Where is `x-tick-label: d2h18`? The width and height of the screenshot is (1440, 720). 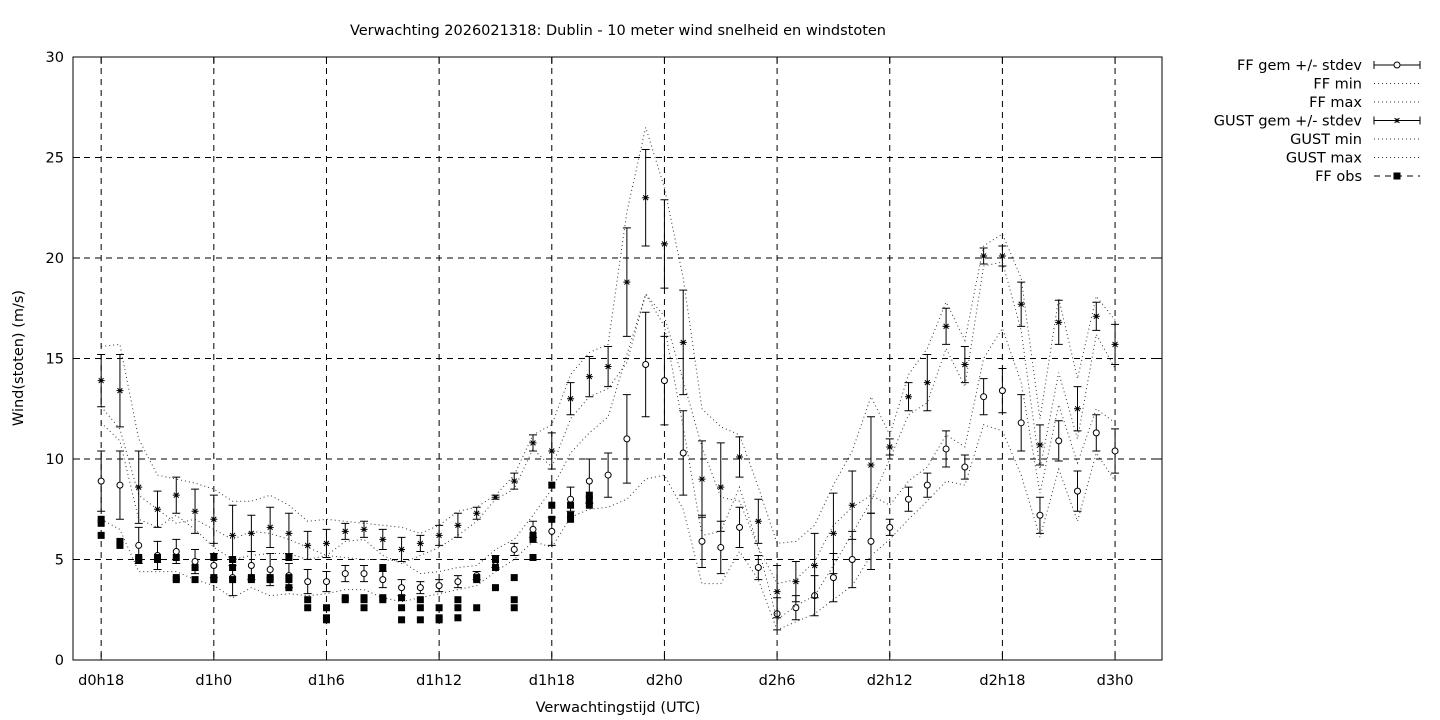 x-tick-label: d2h18 is located at coordinates (1002, 681).